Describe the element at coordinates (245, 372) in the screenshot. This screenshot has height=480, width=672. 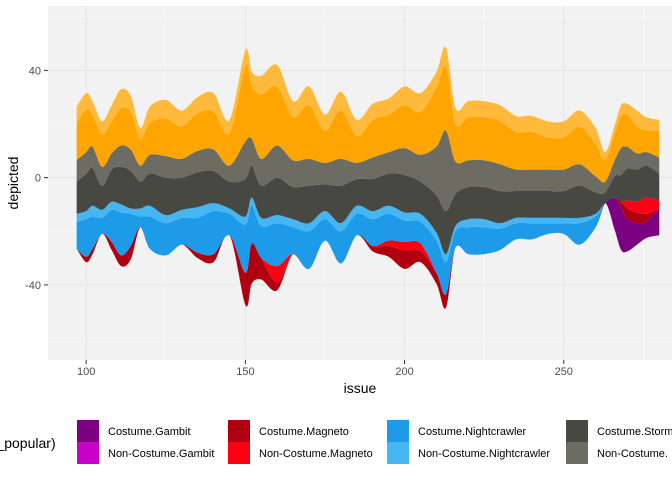
I see `x-tick-label: 150` at that location.